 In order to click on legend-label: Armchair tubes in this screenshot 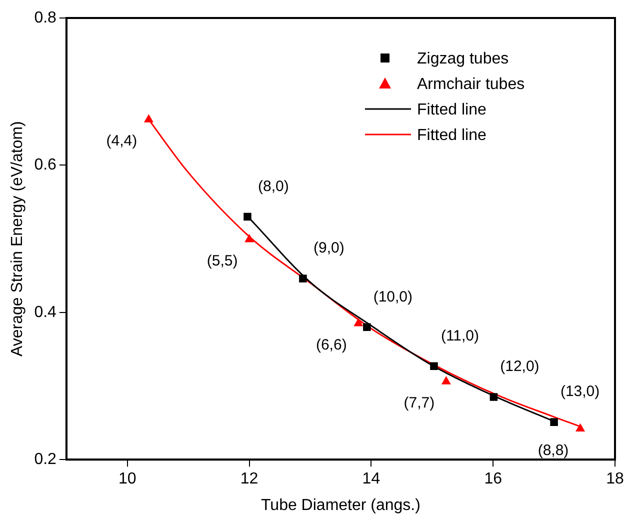, I will do `click(471, 84)`.